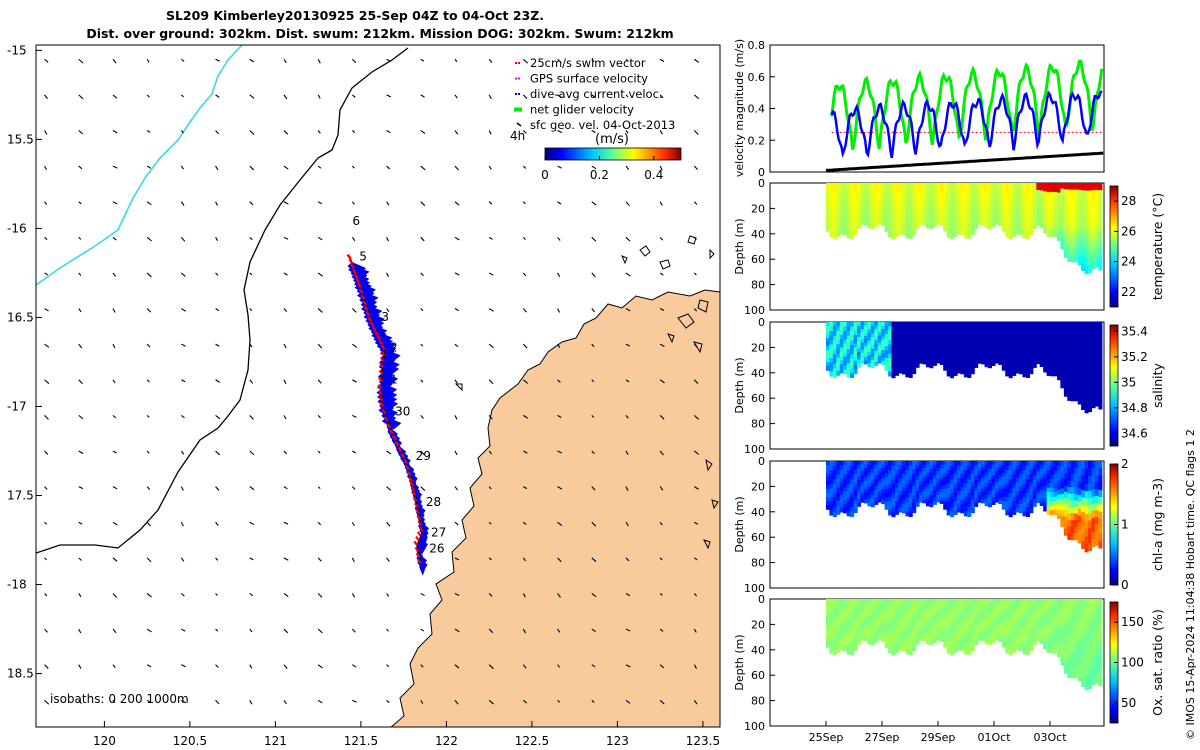 Image resolution: width=1200 pixels, height=750 pixels. What do you see at coordinates (420, 523) in the screenshot?
I see `swim-vector` at bounding box center [420, 523].